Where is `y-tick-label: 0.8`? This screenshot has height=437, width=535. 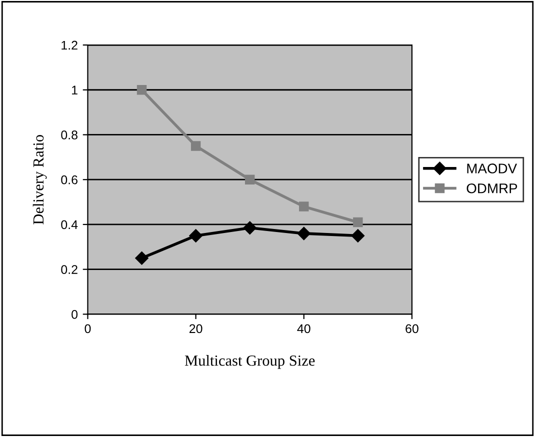 y-tick-label: 0.8 is located at coordinates (69, 135).